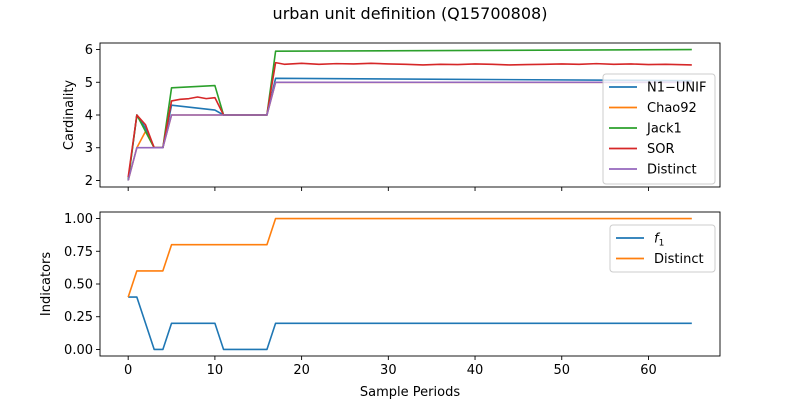  Describe the element at coordinates (215, 370) in the screenshot. I see `x-tick-label: 10` at that location.